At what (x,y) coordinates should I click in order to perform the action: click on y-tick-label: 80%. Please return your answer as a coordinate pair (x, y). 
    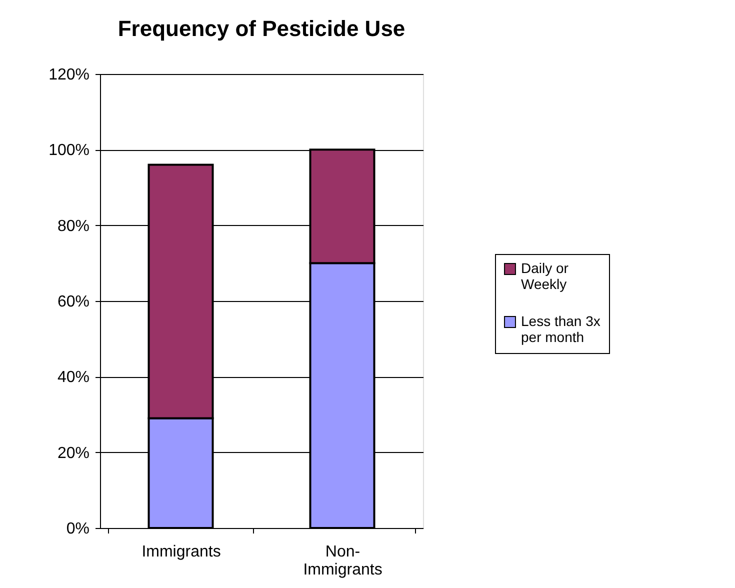
    Looking at the image, I should click on (73, 226).